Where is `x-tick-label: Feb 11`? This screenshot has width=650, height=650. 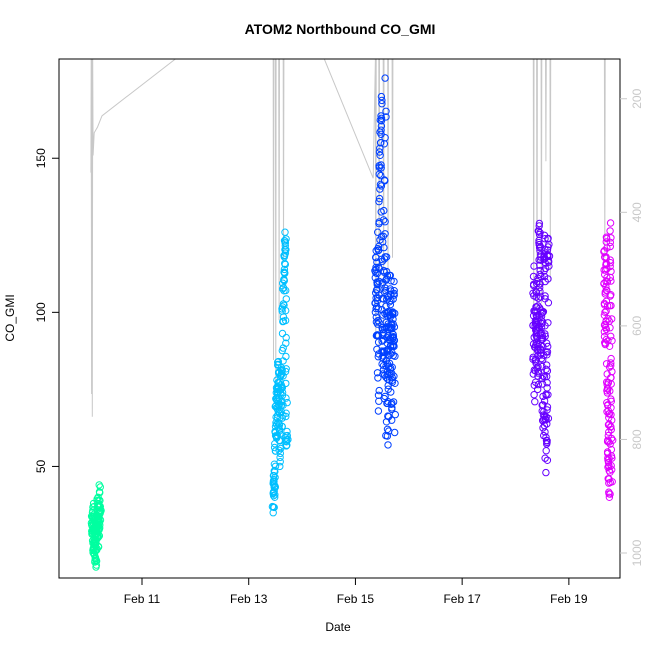 x-tick-label: Feb 11 is located at coordinates (142, 599).